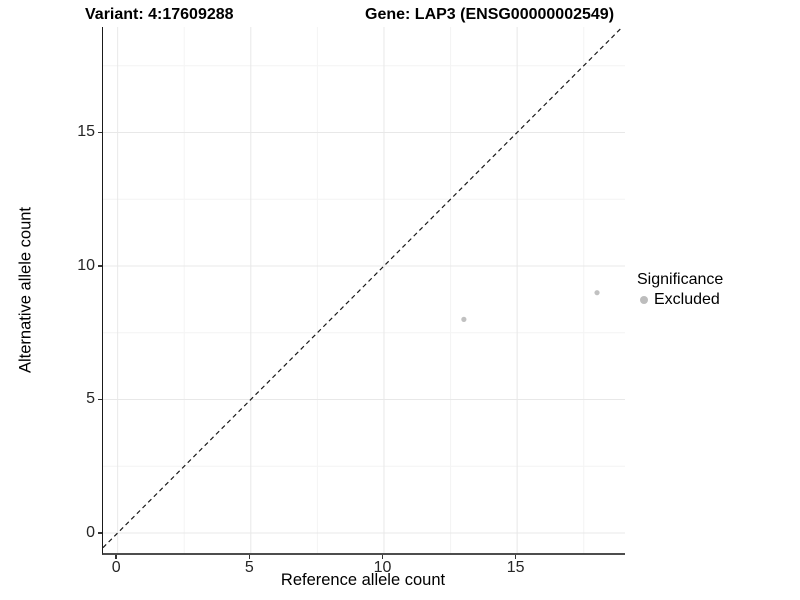  I want to click on excluded-point-icon, so click(644, 299).